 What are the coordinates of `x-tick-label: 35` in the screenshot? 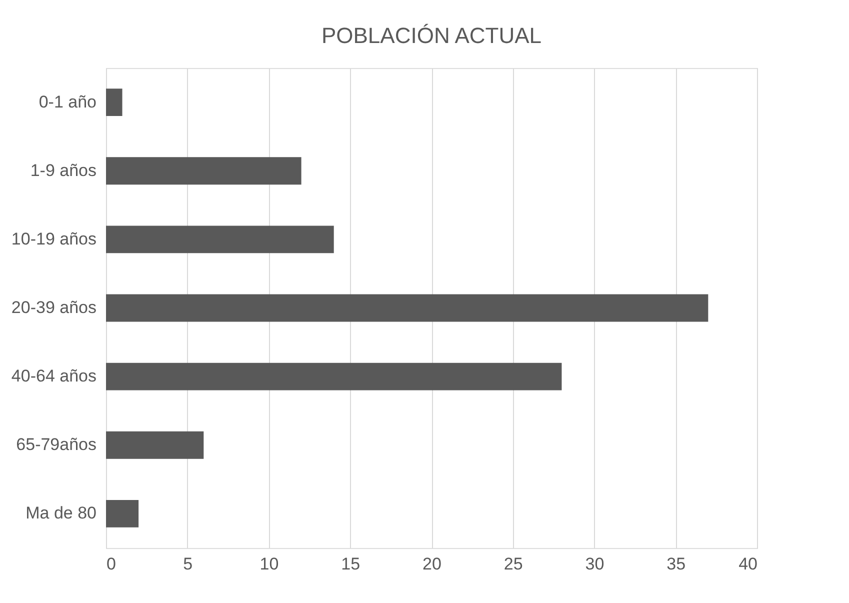 It's located at (676, 564).